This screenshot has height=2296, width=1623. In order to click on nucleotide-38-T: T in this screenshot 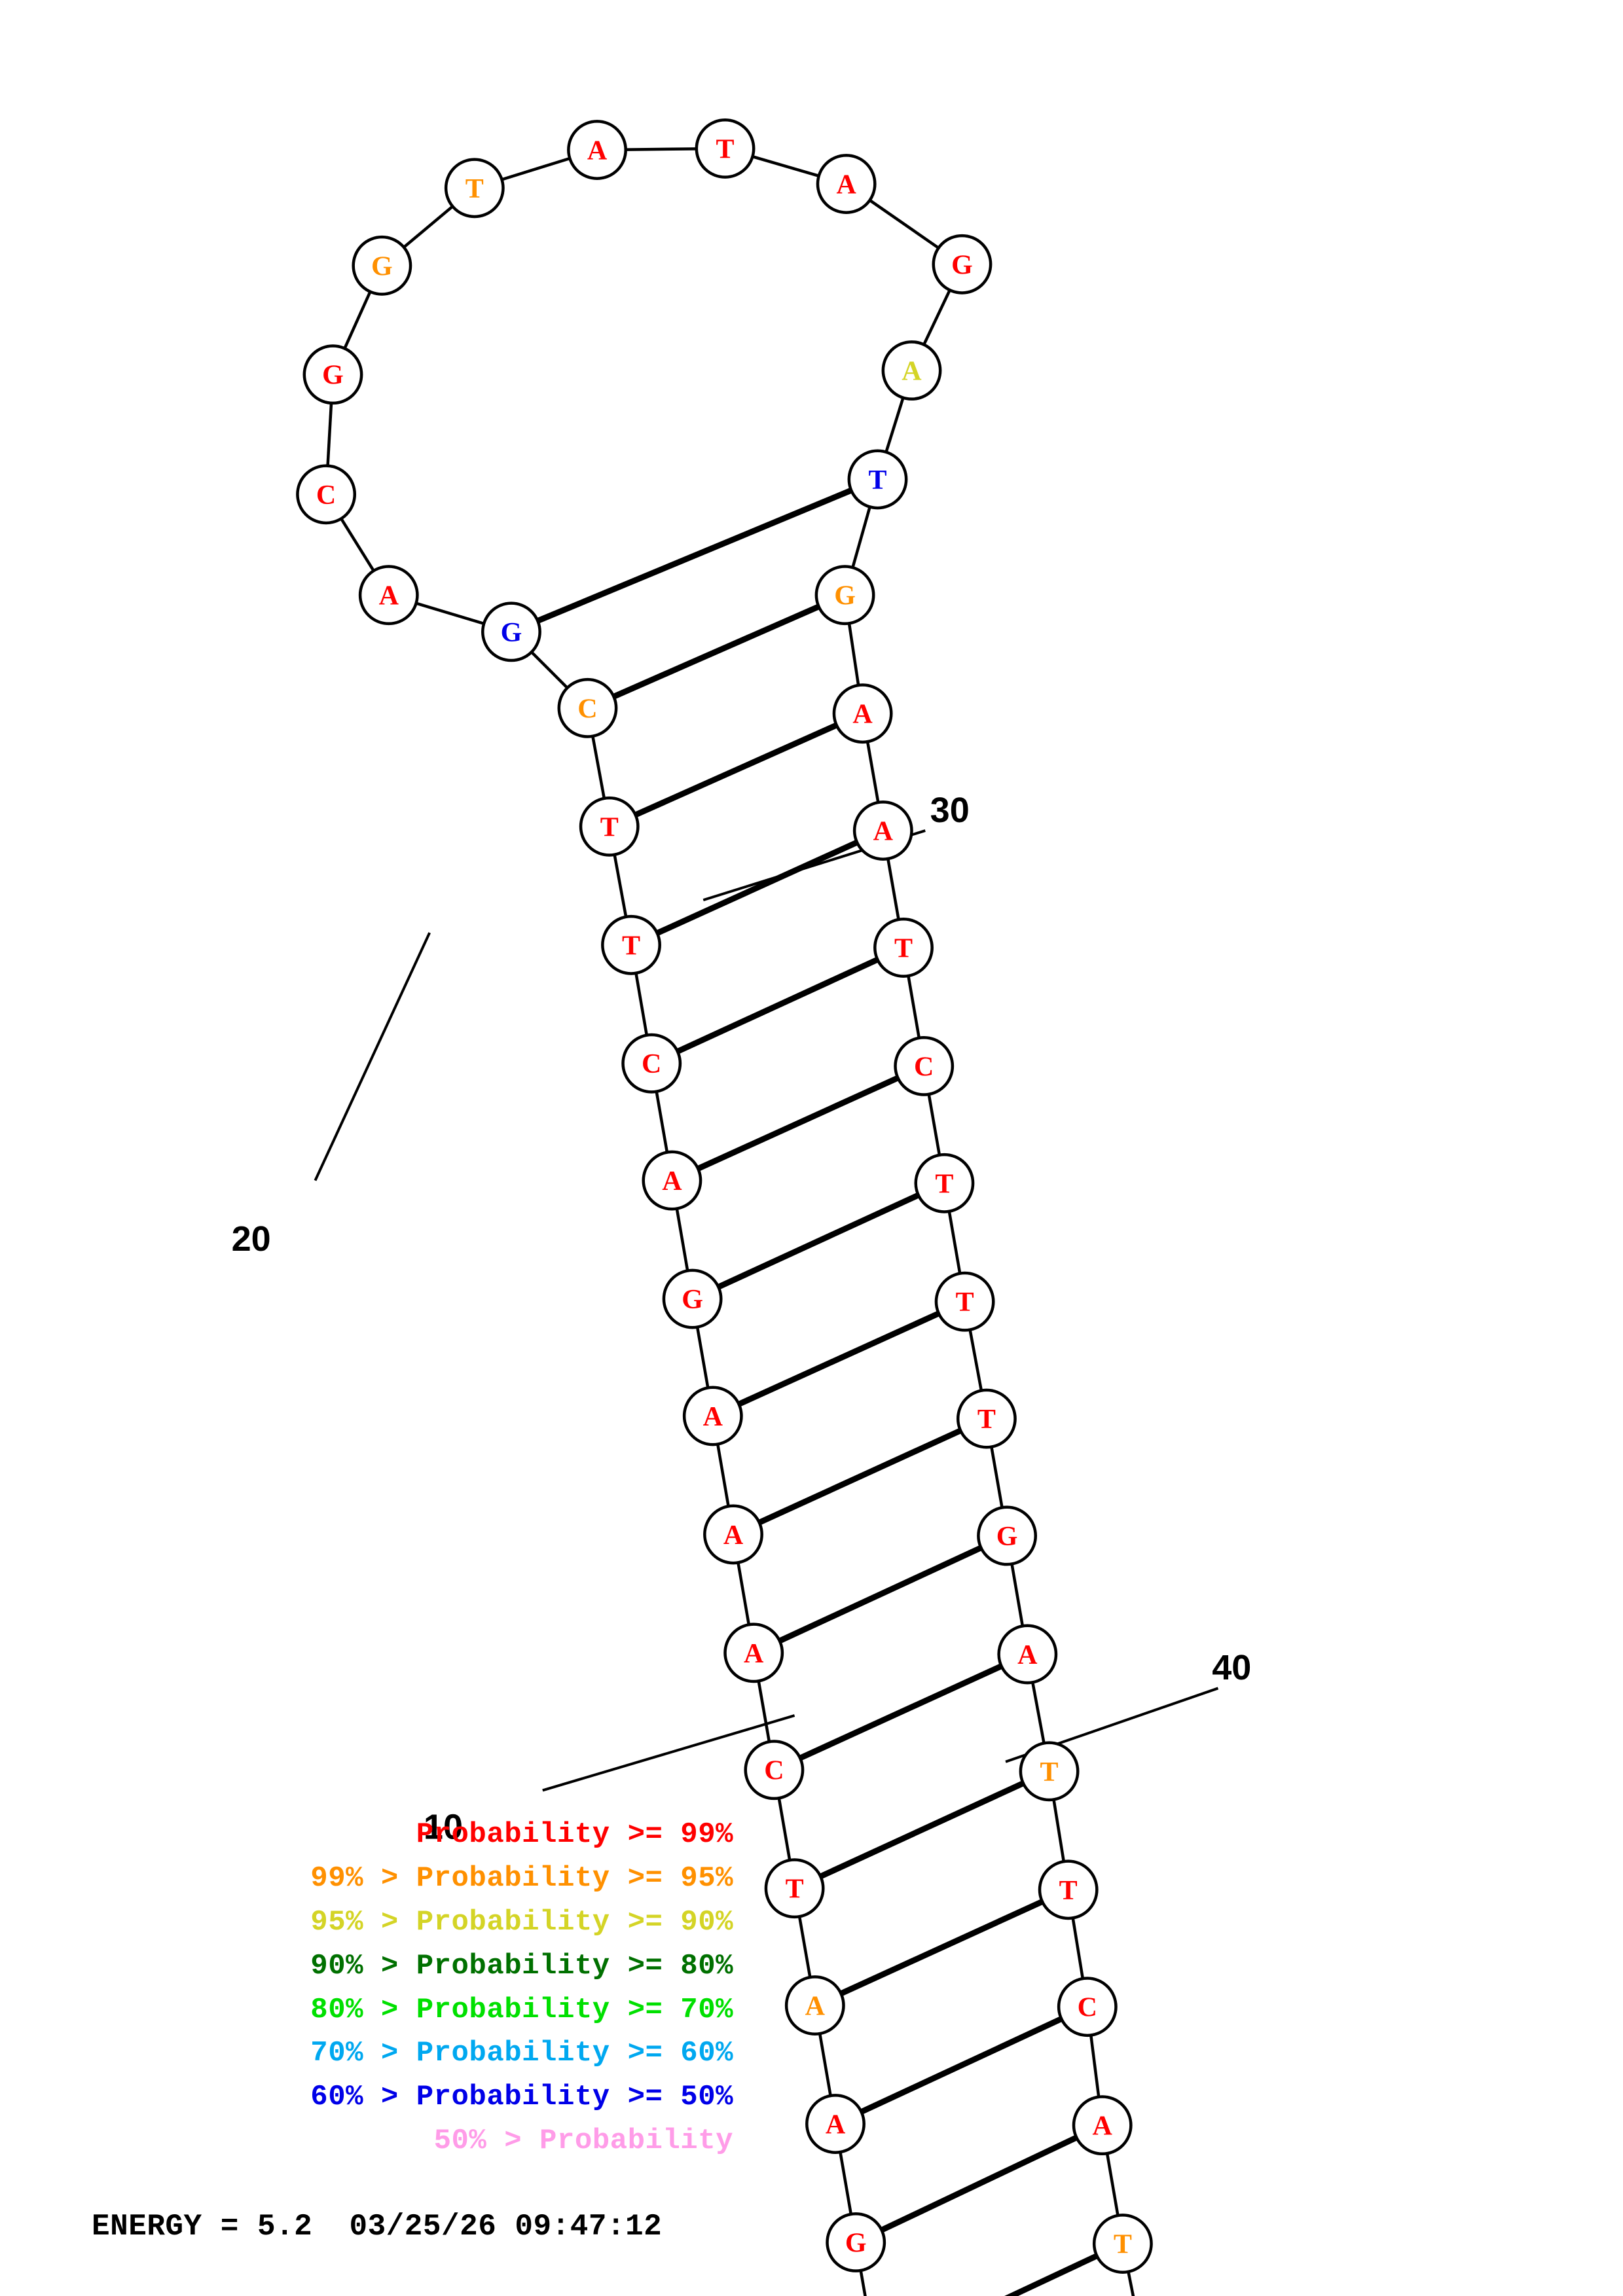, I will do `click(631, 945)`.